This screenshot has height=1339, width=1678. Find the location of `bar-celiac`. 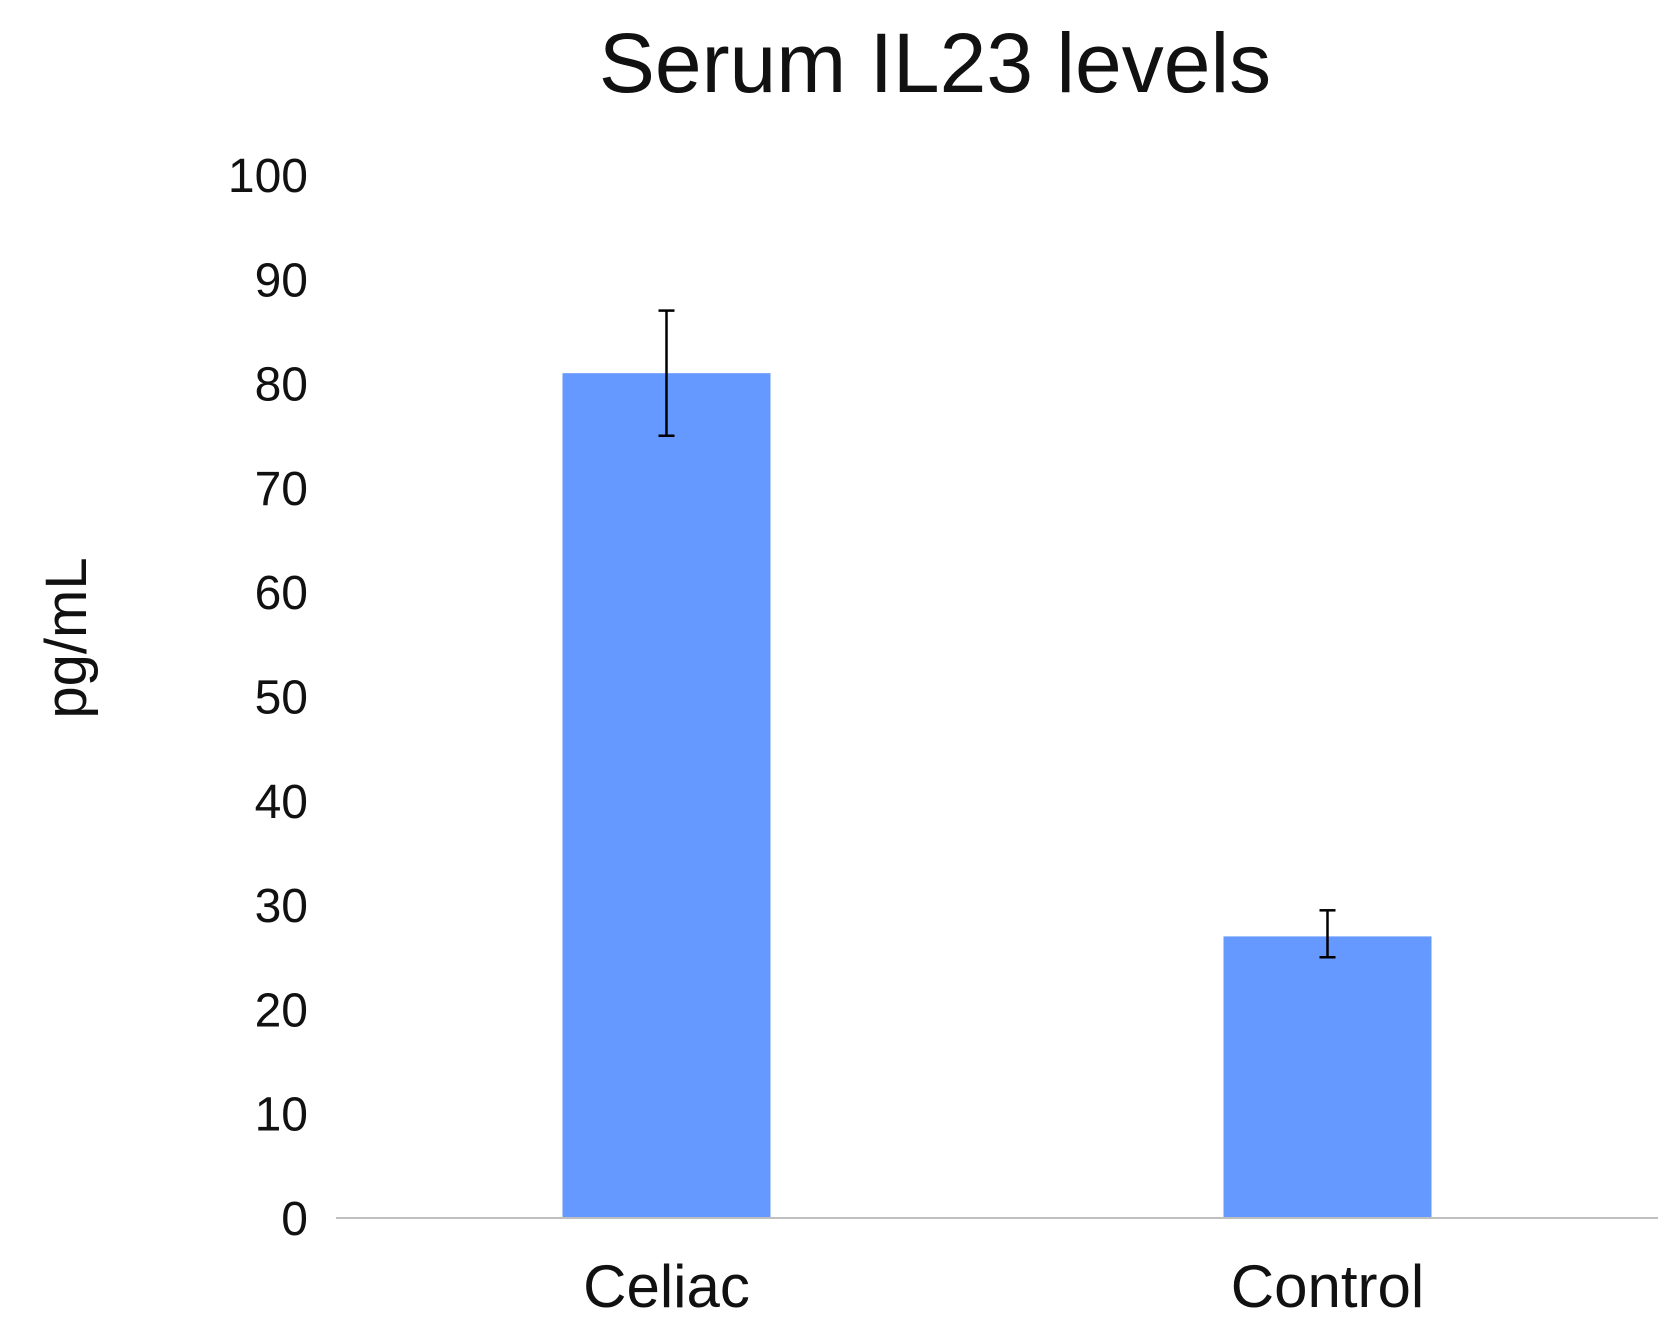

bar-celiac is located at coordinates (666, 795).